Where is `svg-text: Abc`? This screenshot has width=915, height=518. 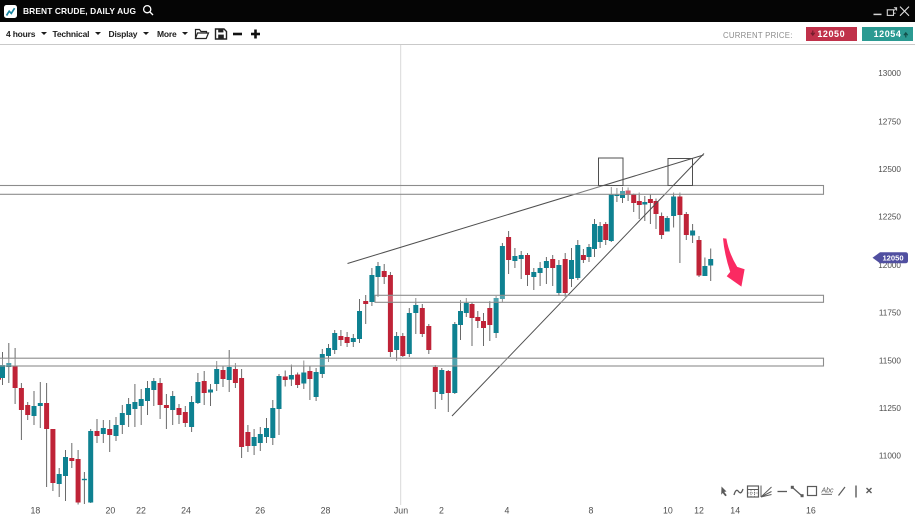 svg-text: Abc is located at coordinates (828, 491).